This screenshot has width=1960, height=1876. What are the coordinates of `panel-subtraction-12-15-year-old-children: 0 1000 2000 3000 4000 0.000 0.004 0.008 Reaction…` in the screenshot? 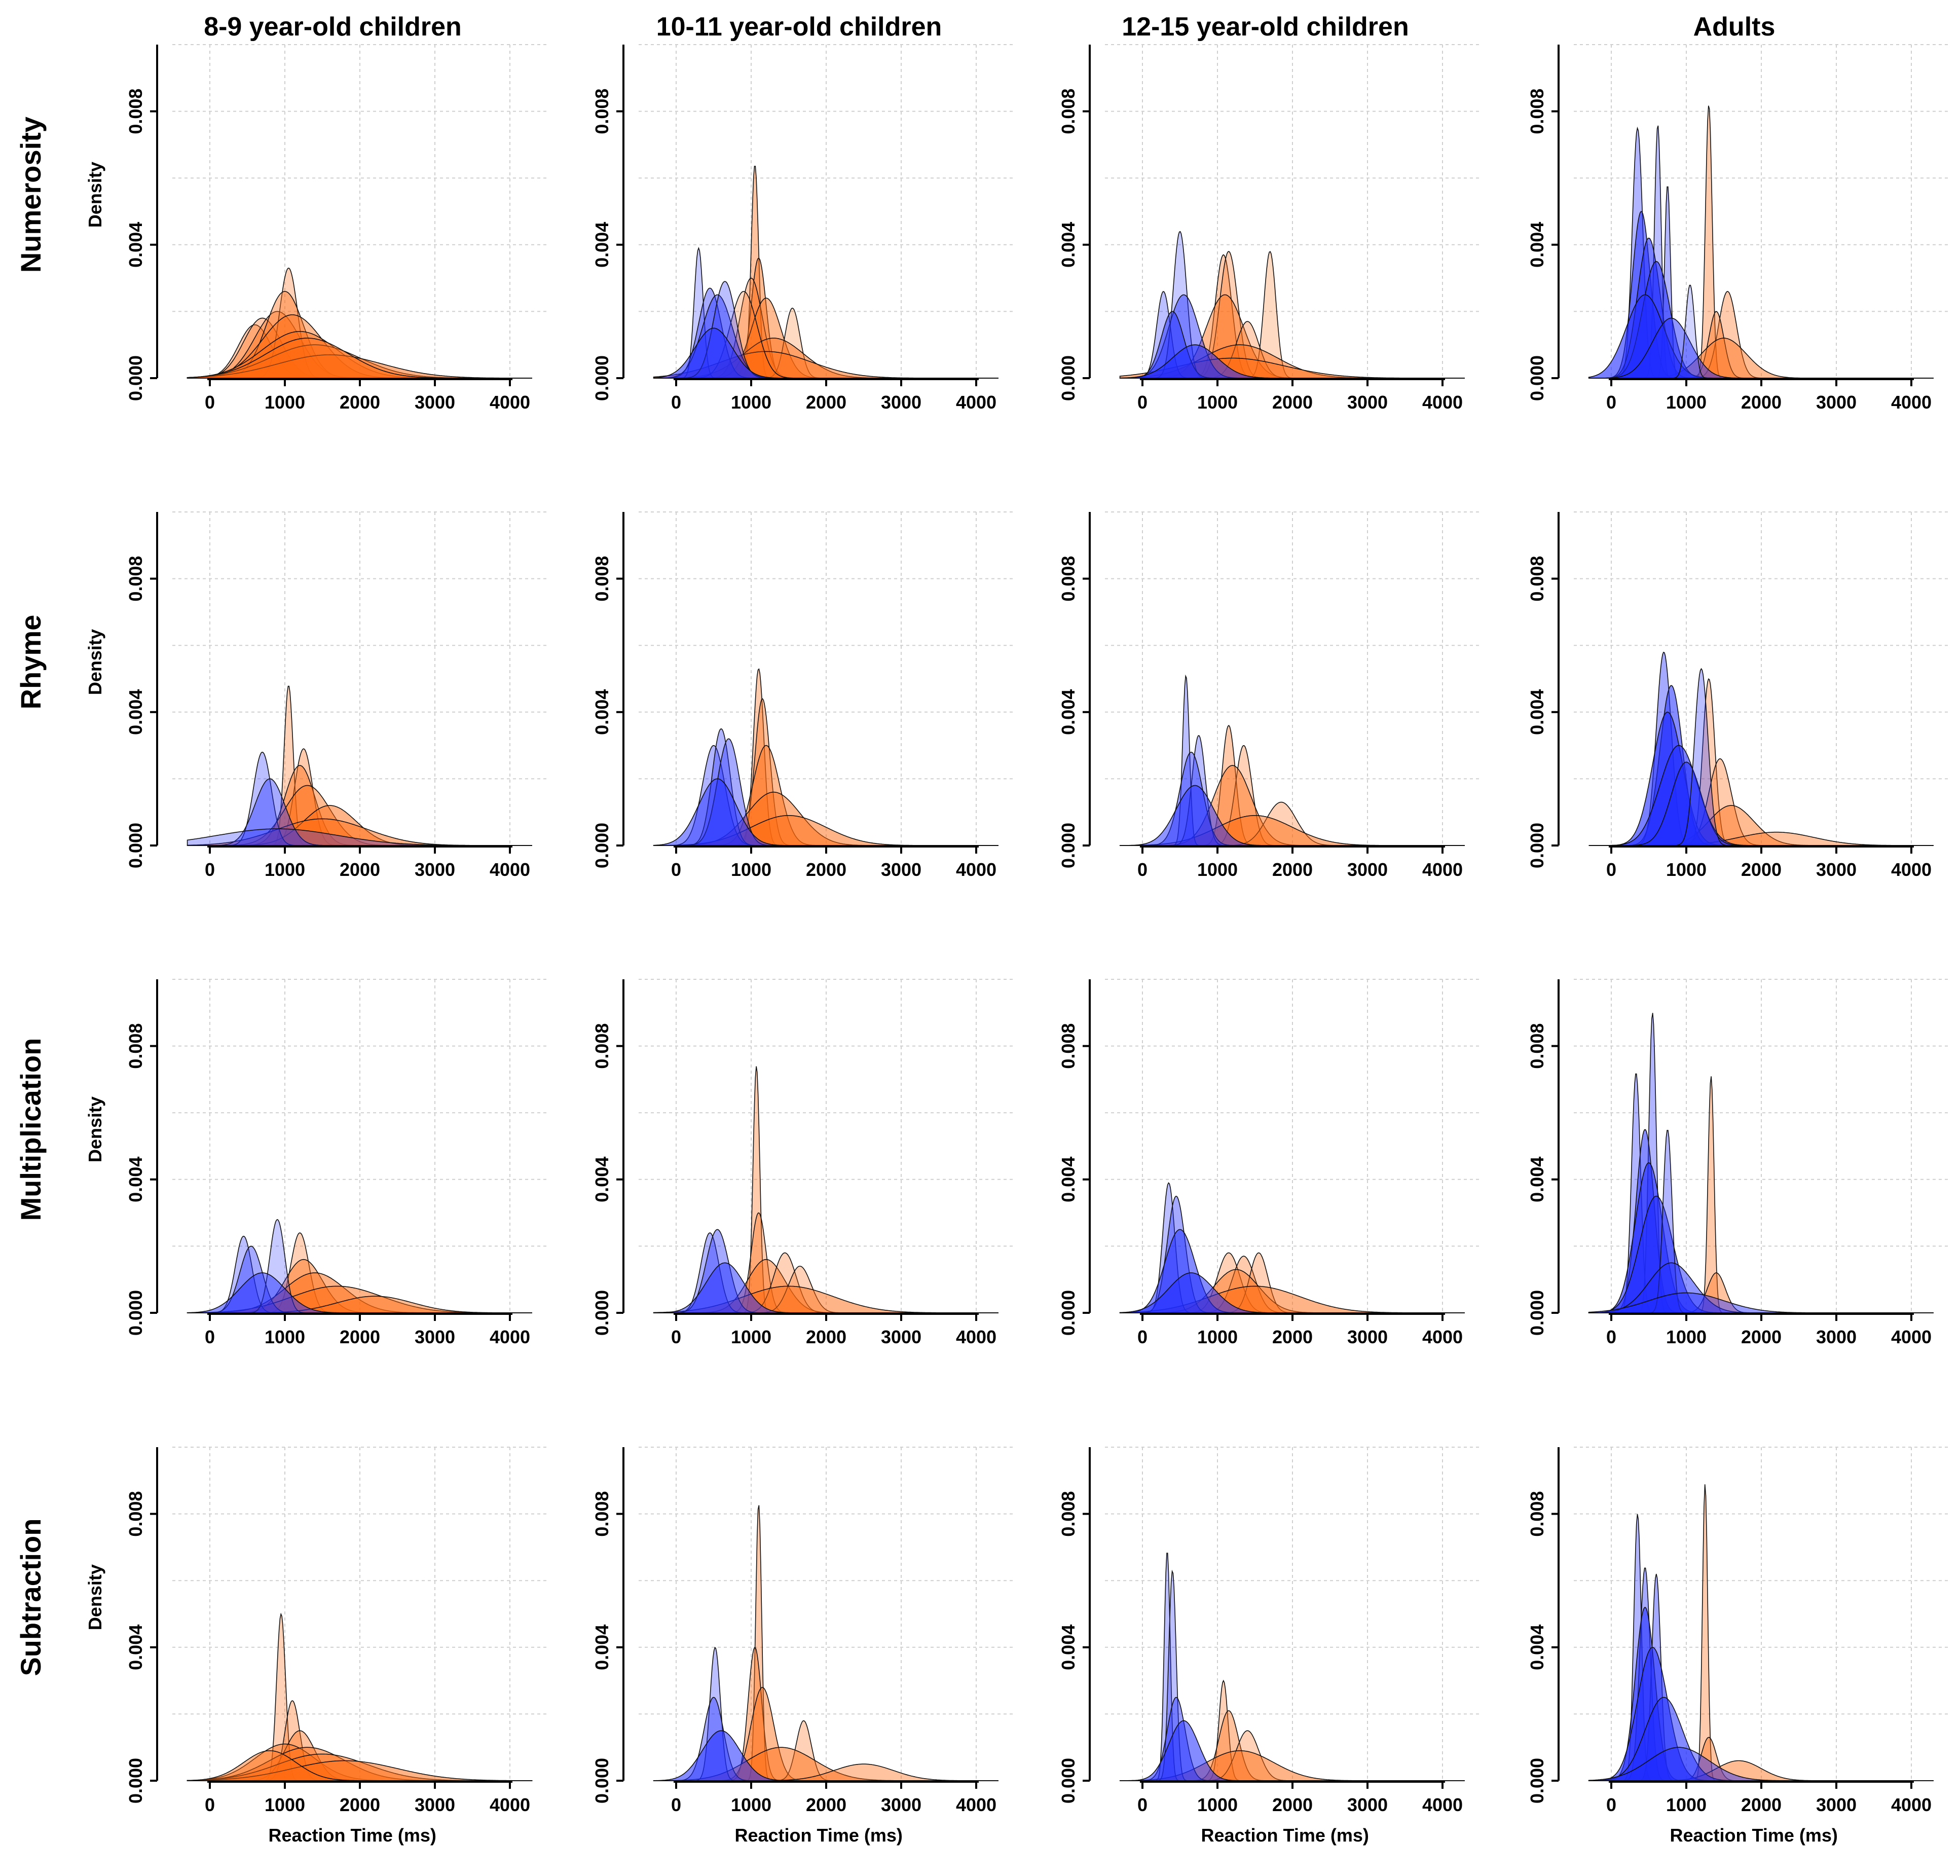 It's located at (1269, 1646).